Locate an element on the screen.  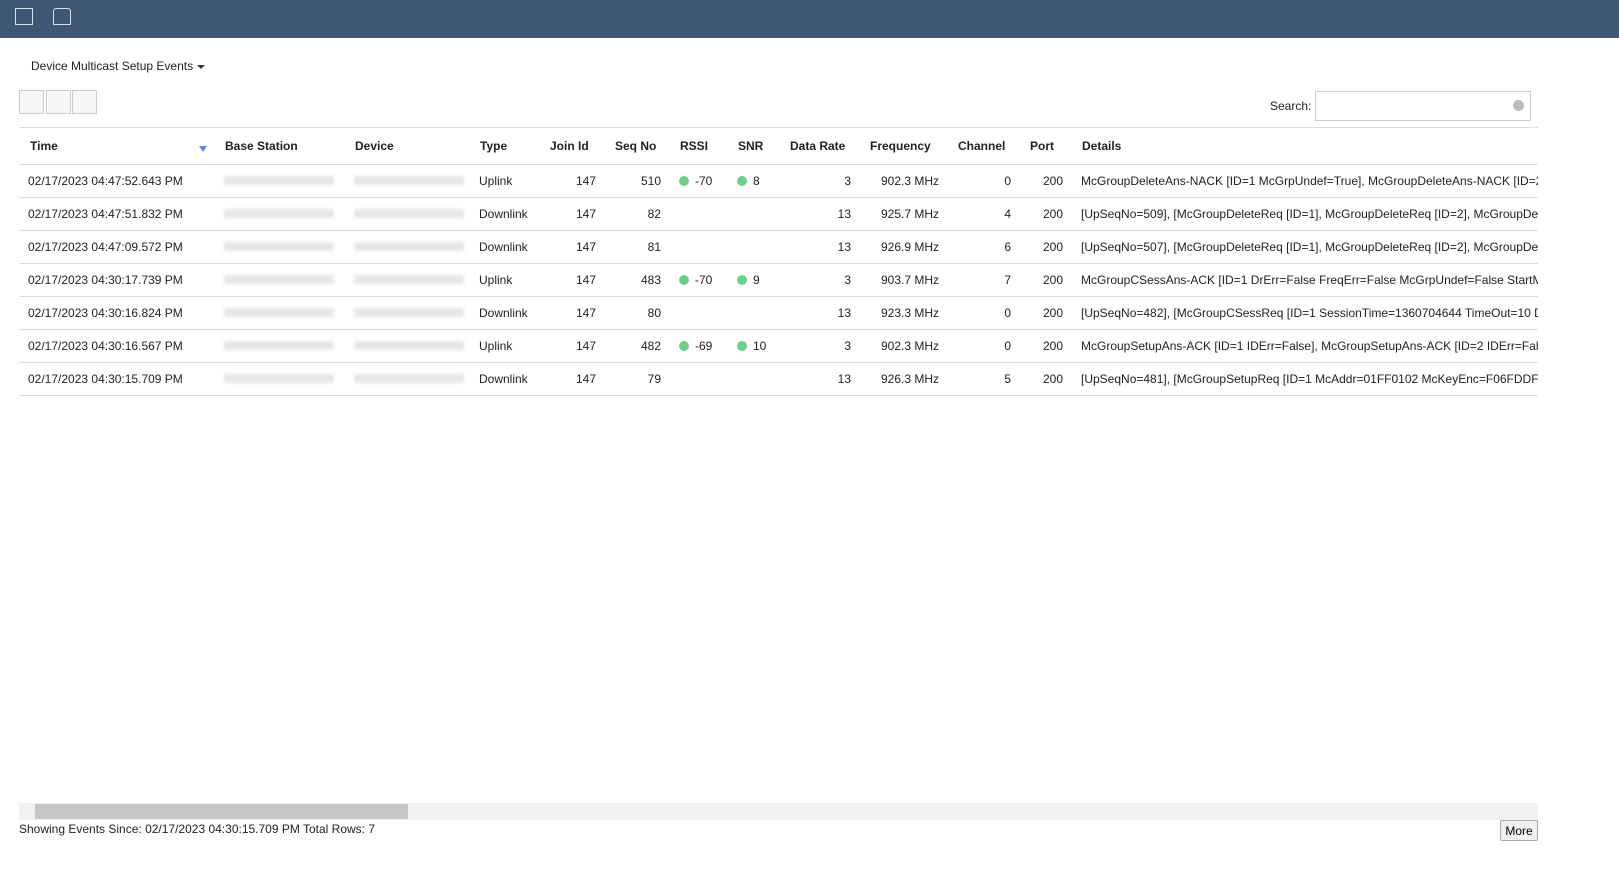
data-rate-cell: 13 is located at coordinates (820, 379).